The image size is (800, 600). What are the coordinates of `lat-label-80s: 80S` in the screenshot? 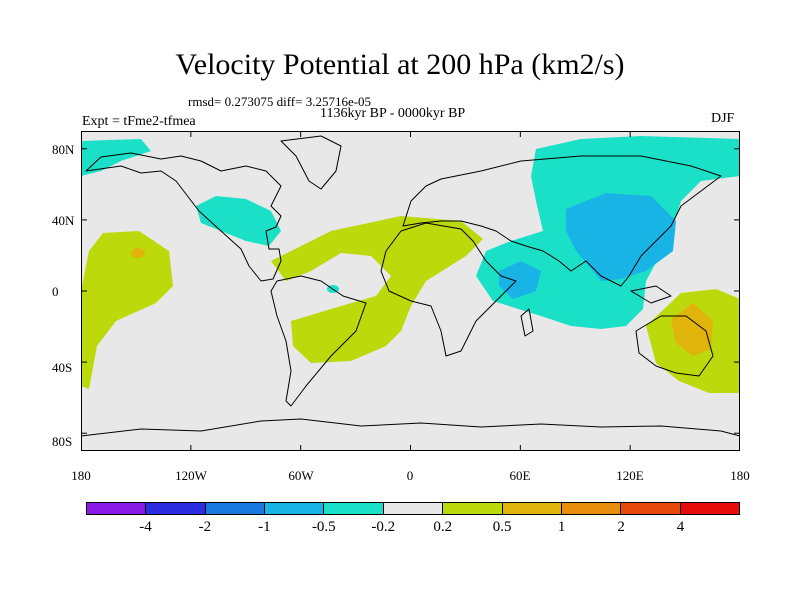 It's located at (62, 441).